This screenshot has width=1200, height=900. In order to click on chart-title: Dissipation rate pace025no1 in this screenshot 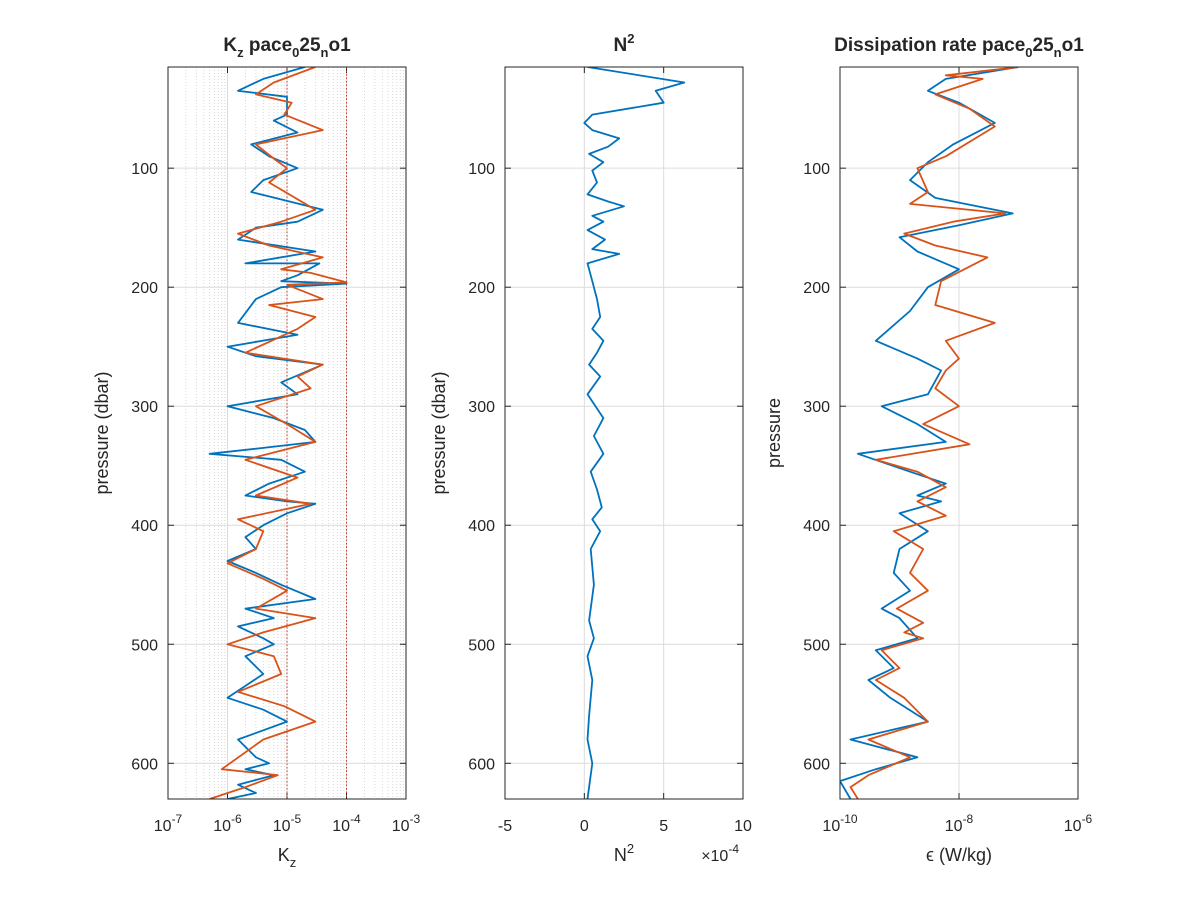, I will do `click(959, 47)`.